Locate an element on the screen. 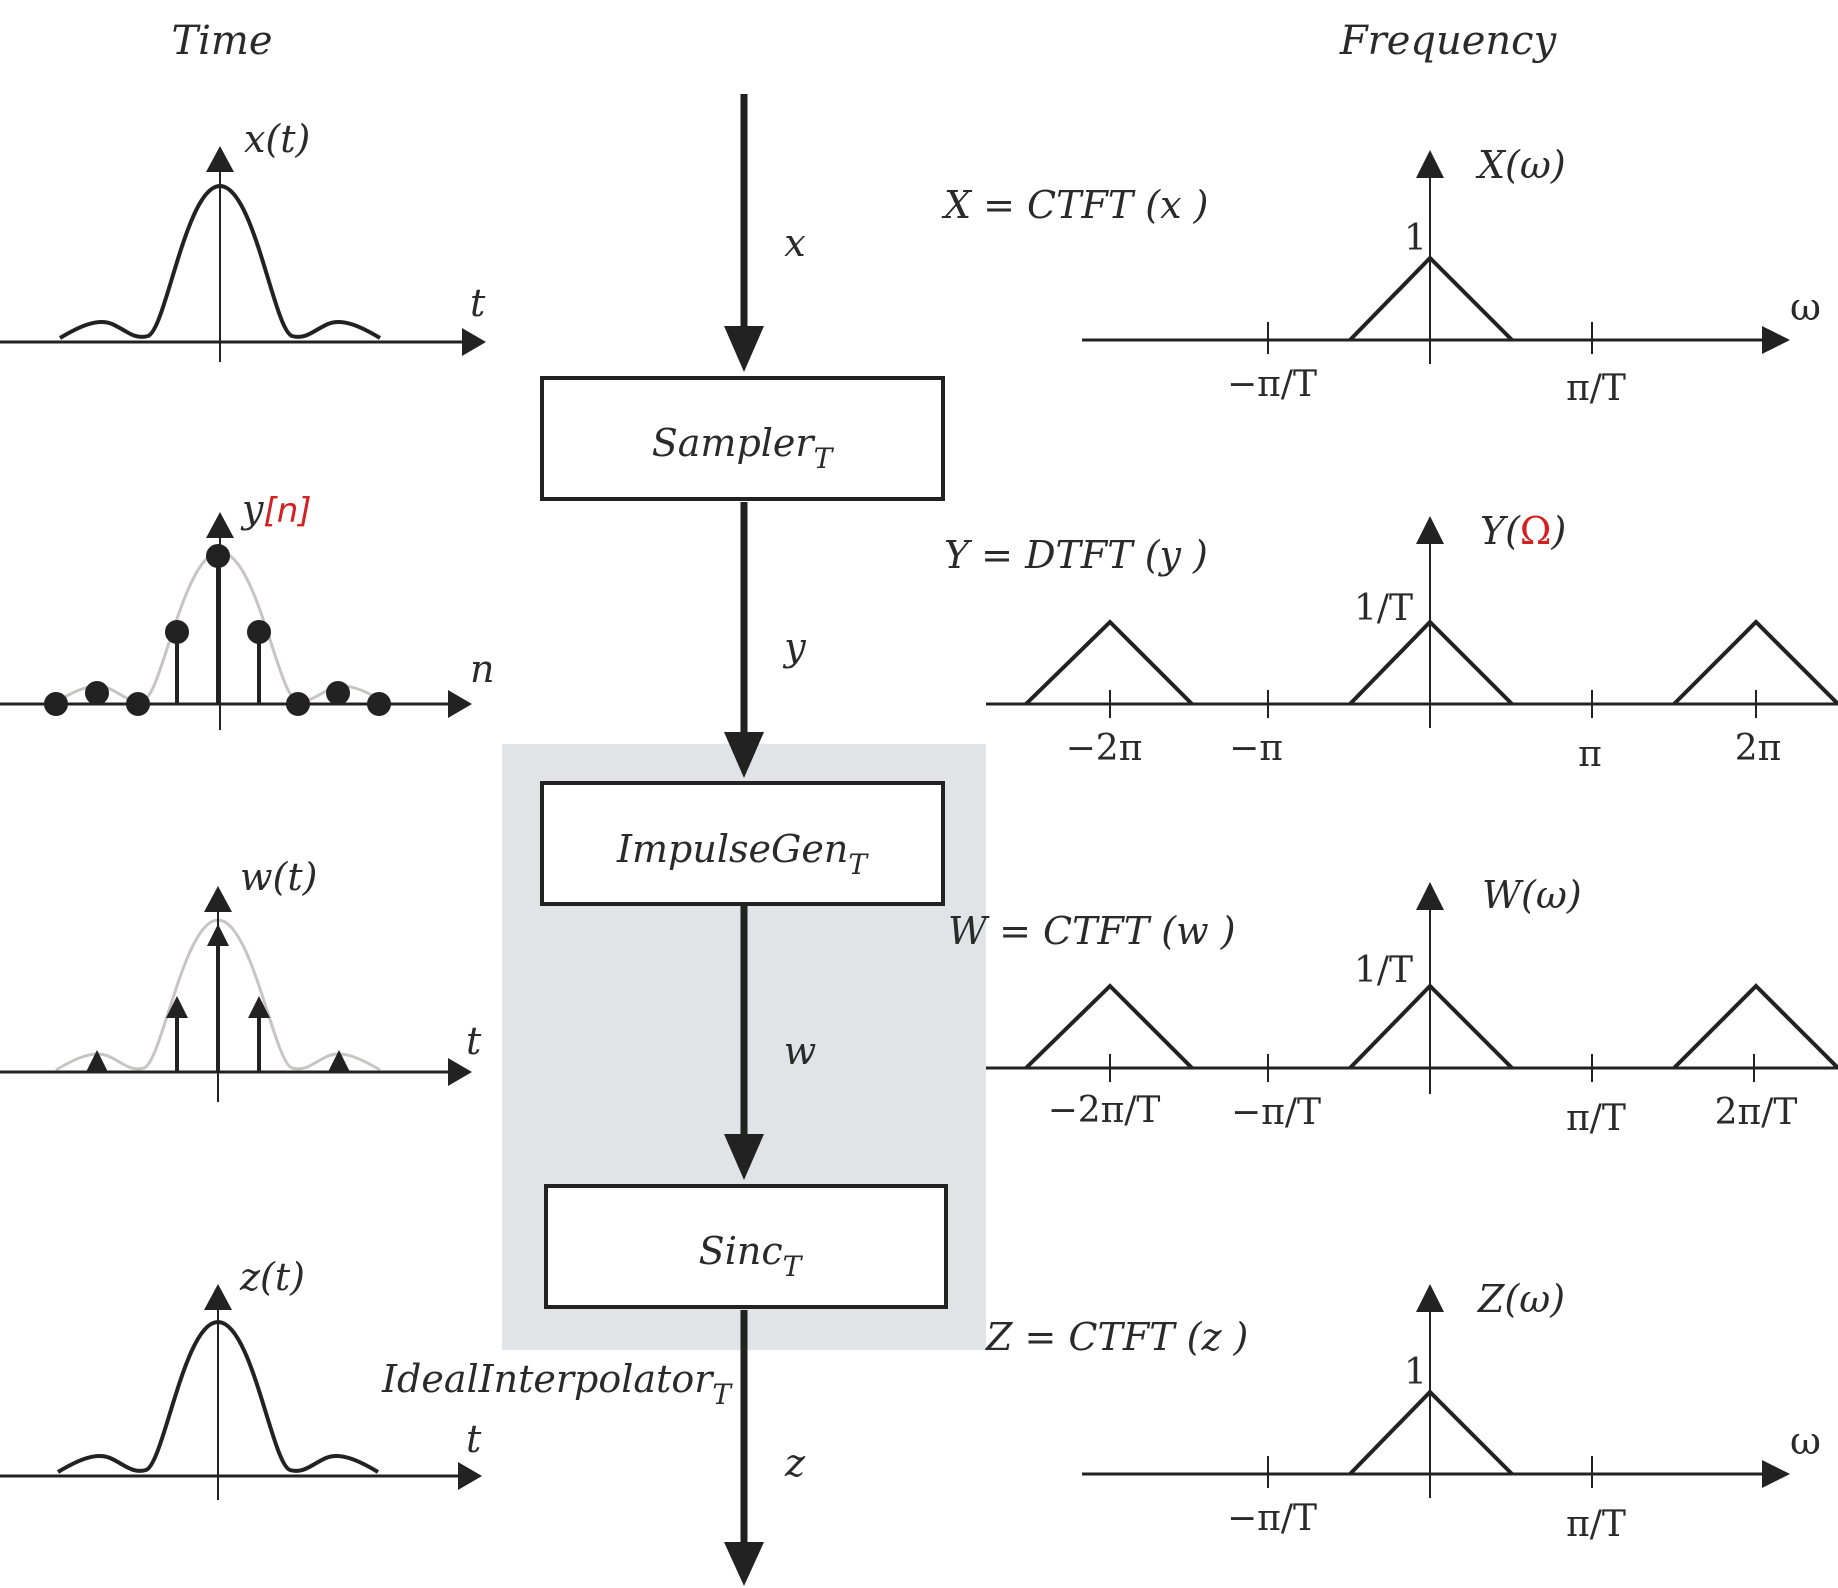 This screenshot has height=1588, width=1838. impulse-gen-sub: T is located at coordinates (858, 864).